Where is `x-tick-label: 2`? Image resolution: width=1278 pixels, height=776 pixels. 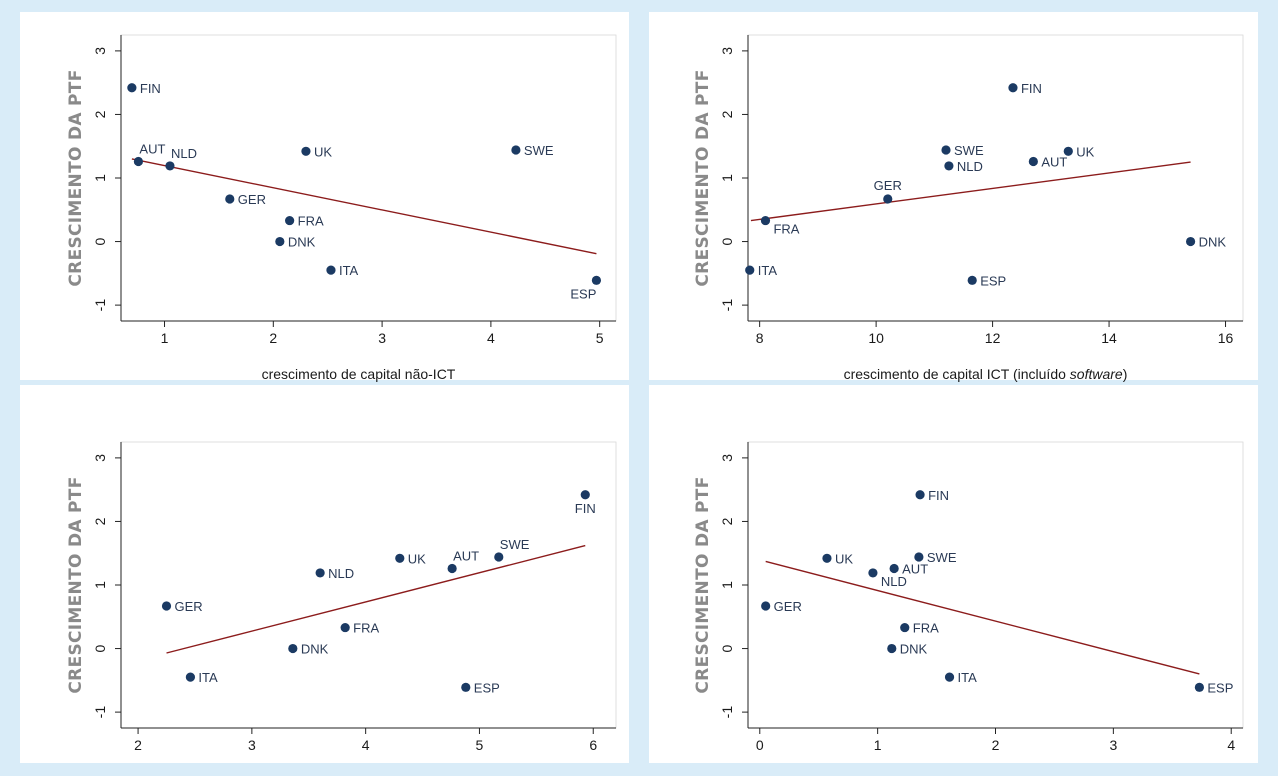 x-tick-label: 2 is located at coordinates (138, 745).